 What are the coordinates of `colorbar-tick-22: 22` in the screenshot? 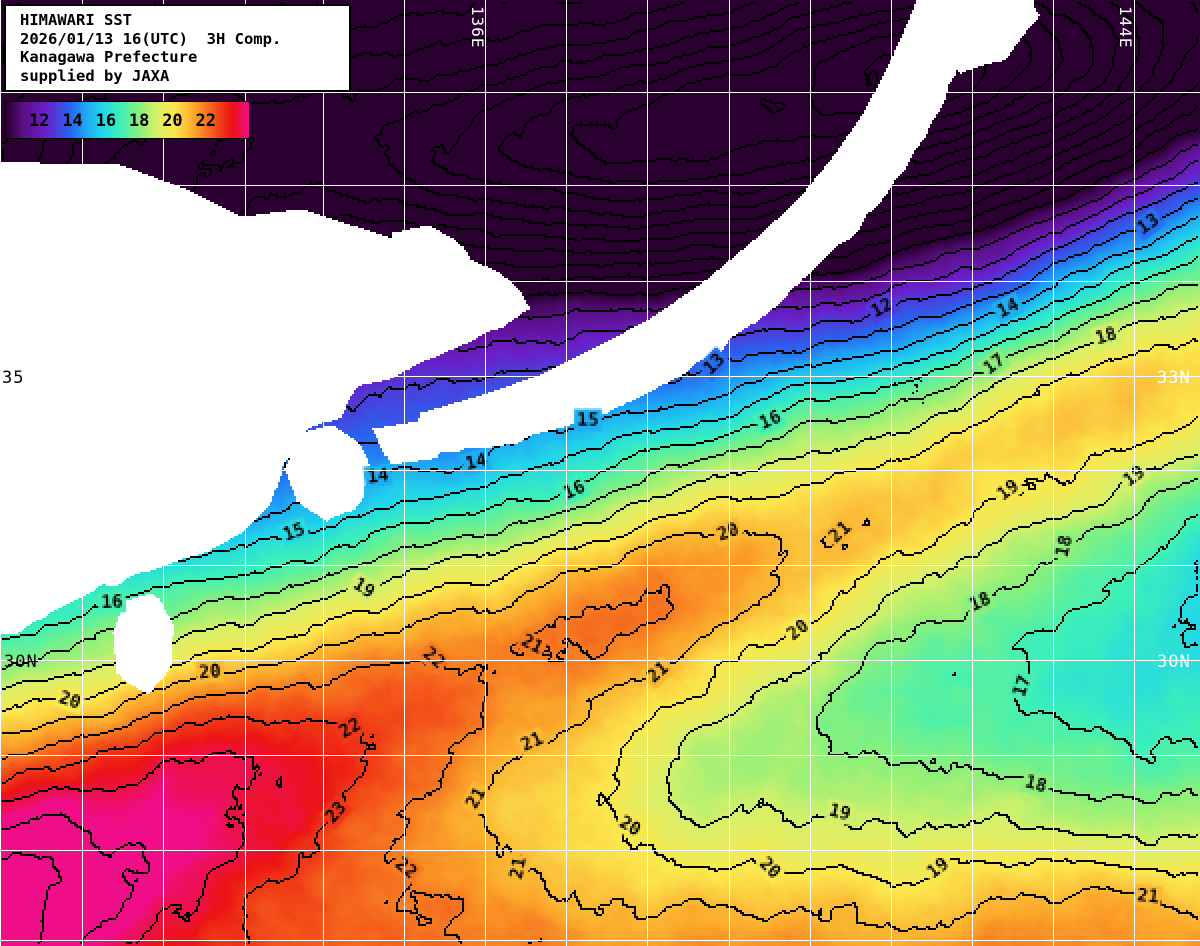 It's located at (205, 121).